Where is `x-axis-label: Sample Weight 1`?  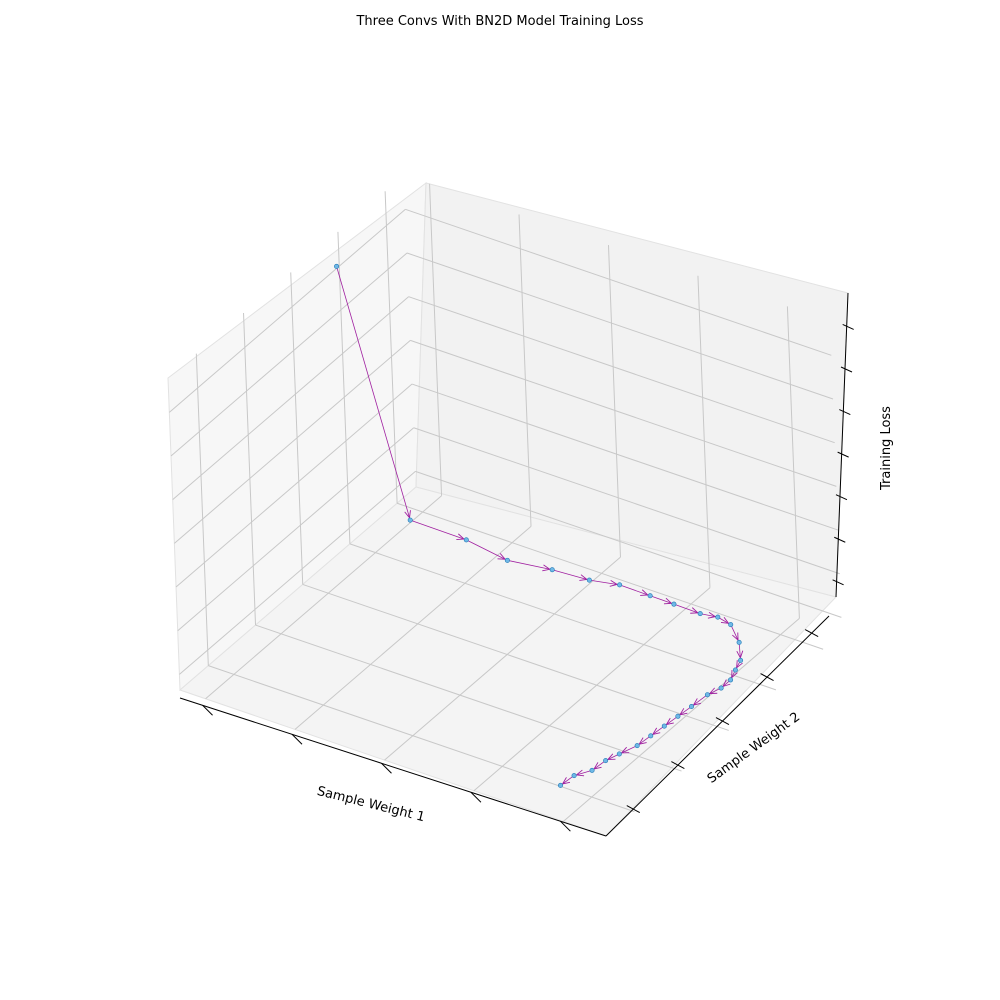 x-axis-label: Sample Weight 1 is located at coordinates (370, 804).